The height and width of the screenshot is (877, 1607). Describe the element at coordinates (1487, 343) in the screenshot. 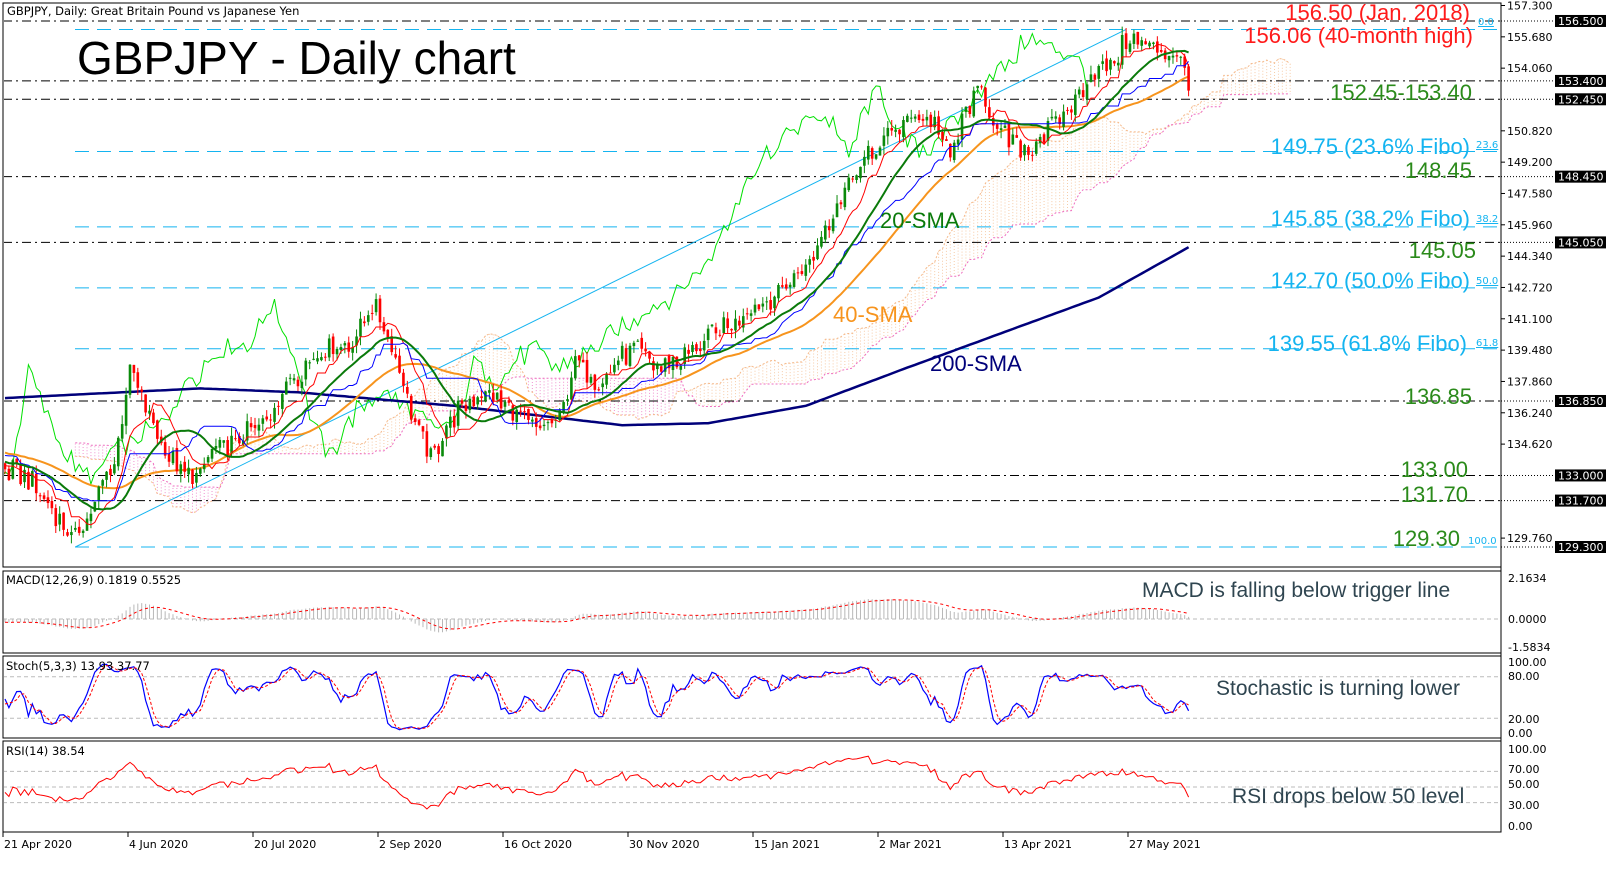

I see `fibo-pct-61-8: 61.8` at that location.